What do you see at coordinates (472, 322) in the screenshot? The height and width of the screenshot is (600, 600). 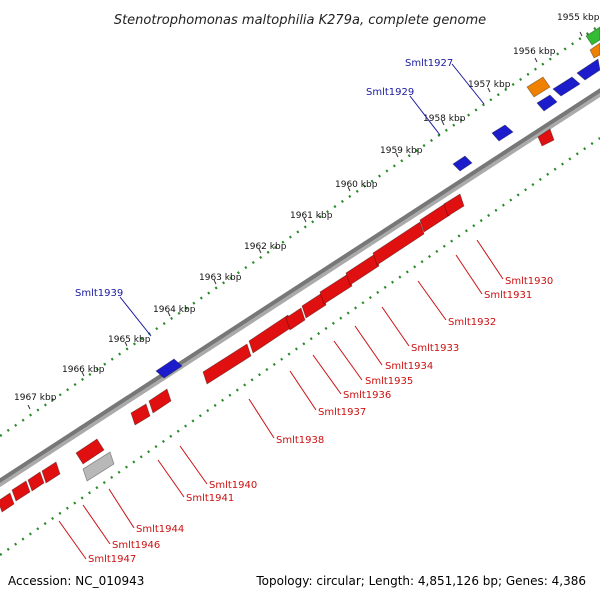 I see `gene-label: Smlt1932` at bounding box center [472, 322].